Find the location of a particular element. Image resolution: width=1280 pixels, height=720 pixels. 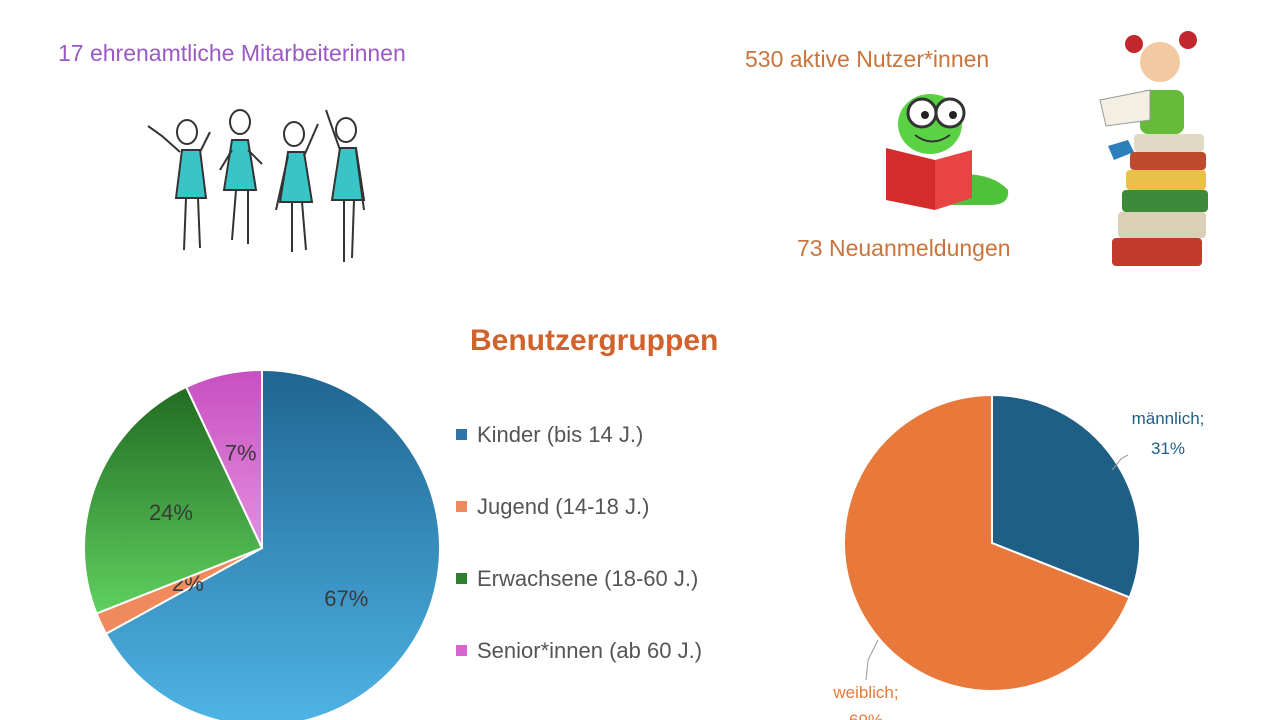

data-label-maennlich-value: 31% is located at coordinates (1168, 448).